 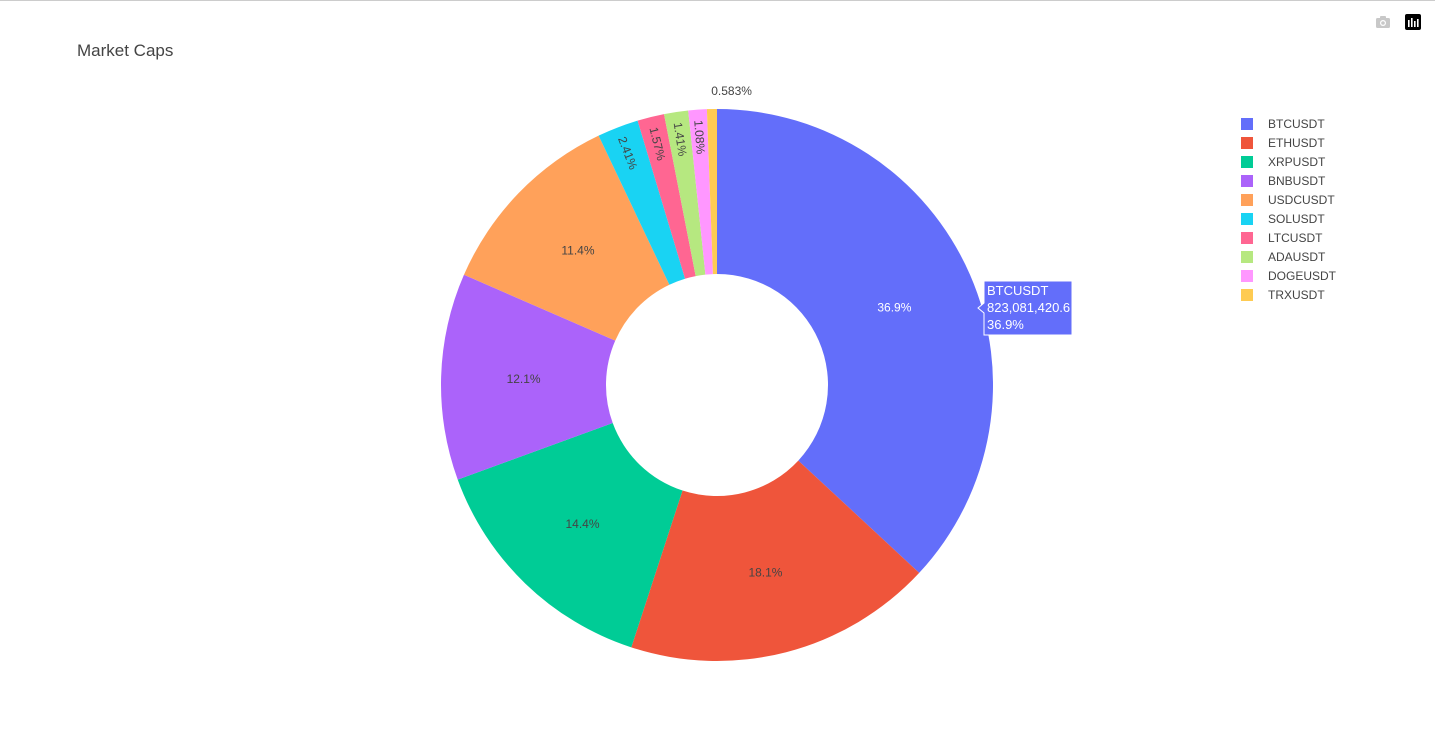 I want to click on legend-item-trxusdt: TRXUSDT, so click(x=1288, y=294).